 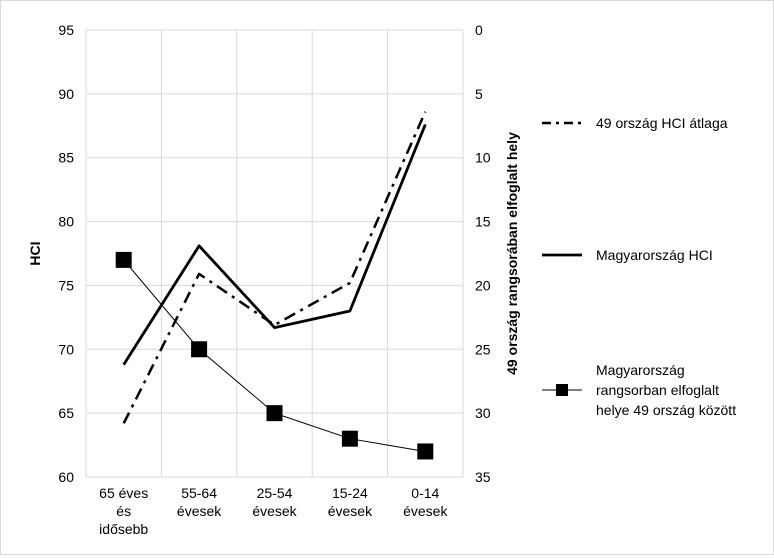 I want to click on x-tick-label-line: 0-14, so click(x=425, y=493).